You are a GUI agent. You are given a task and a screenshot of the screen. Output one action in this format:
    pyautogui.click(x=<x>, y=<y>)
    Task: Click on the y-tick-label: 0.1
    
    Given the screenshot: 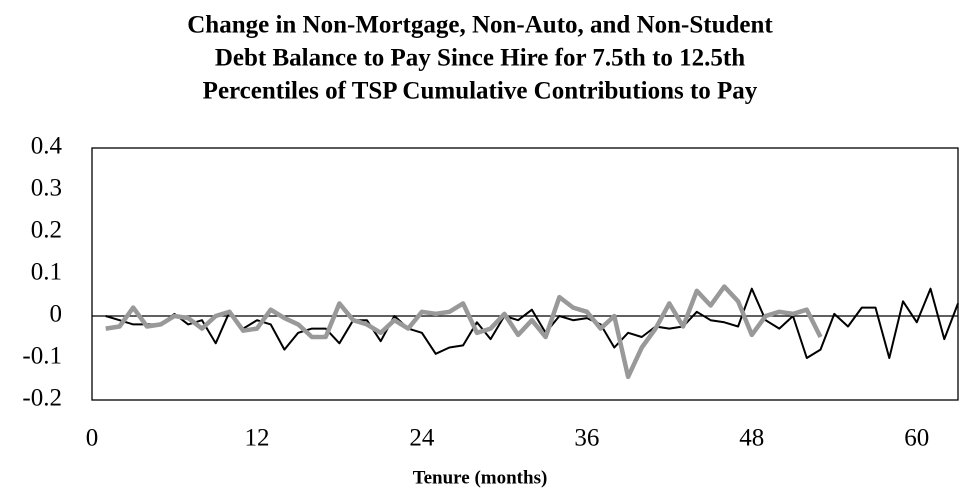 What is the action you would take?
    pyautogui.click(x=46, y=272)
    